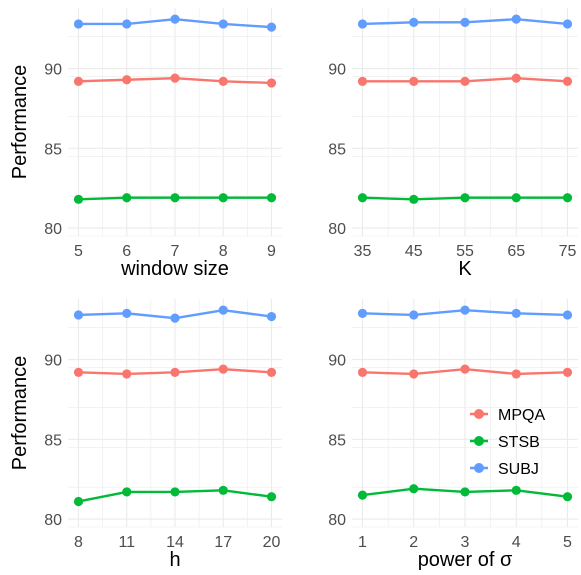  Describe the element at coordinates (223, 542) in the screenshot. I see `x-tick-label: 17` at that location.